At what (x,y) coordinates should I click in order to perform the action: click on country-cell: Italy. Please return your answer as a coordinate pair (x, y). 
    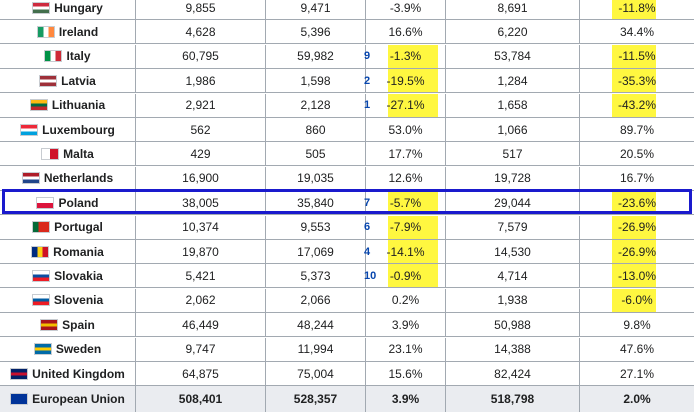
    Looking at the image, I should click on (67, 56).